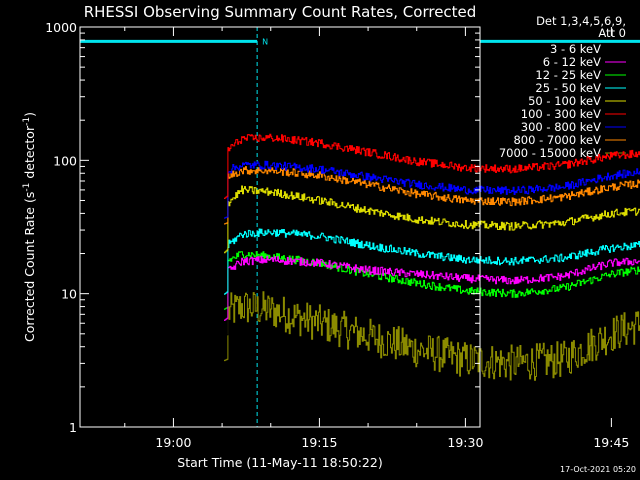  Describe the element at coordinates (29, 114) in the screenshot. I see `y-label-text: )` at that location.